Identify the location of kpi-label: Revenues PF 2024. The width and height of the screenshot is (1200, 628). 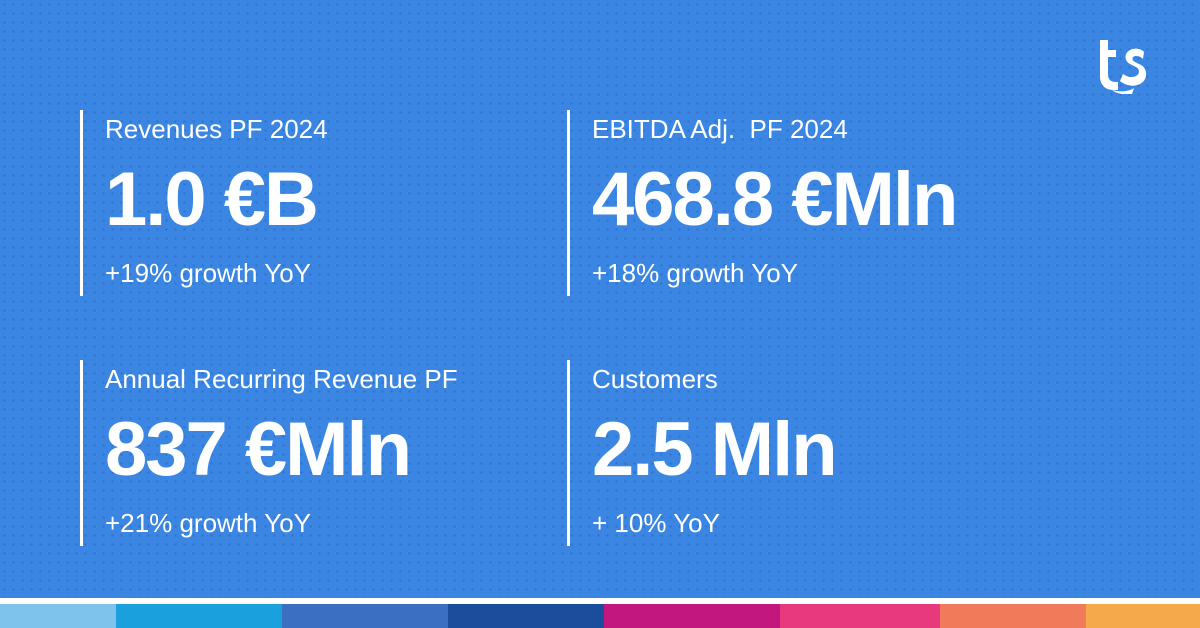
(216, 129).